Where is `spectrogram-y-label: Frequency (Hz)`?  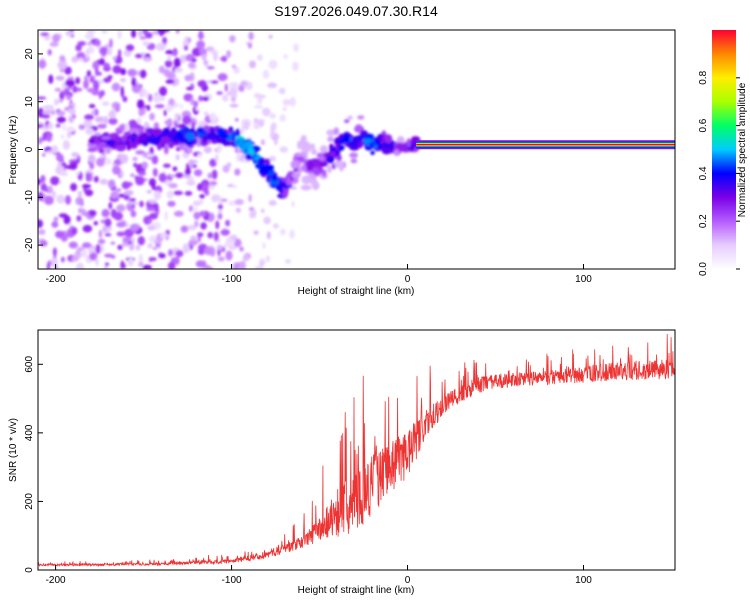 spectrogram-y-label: Frequency (Hz) is located at coordinates (13, 150).